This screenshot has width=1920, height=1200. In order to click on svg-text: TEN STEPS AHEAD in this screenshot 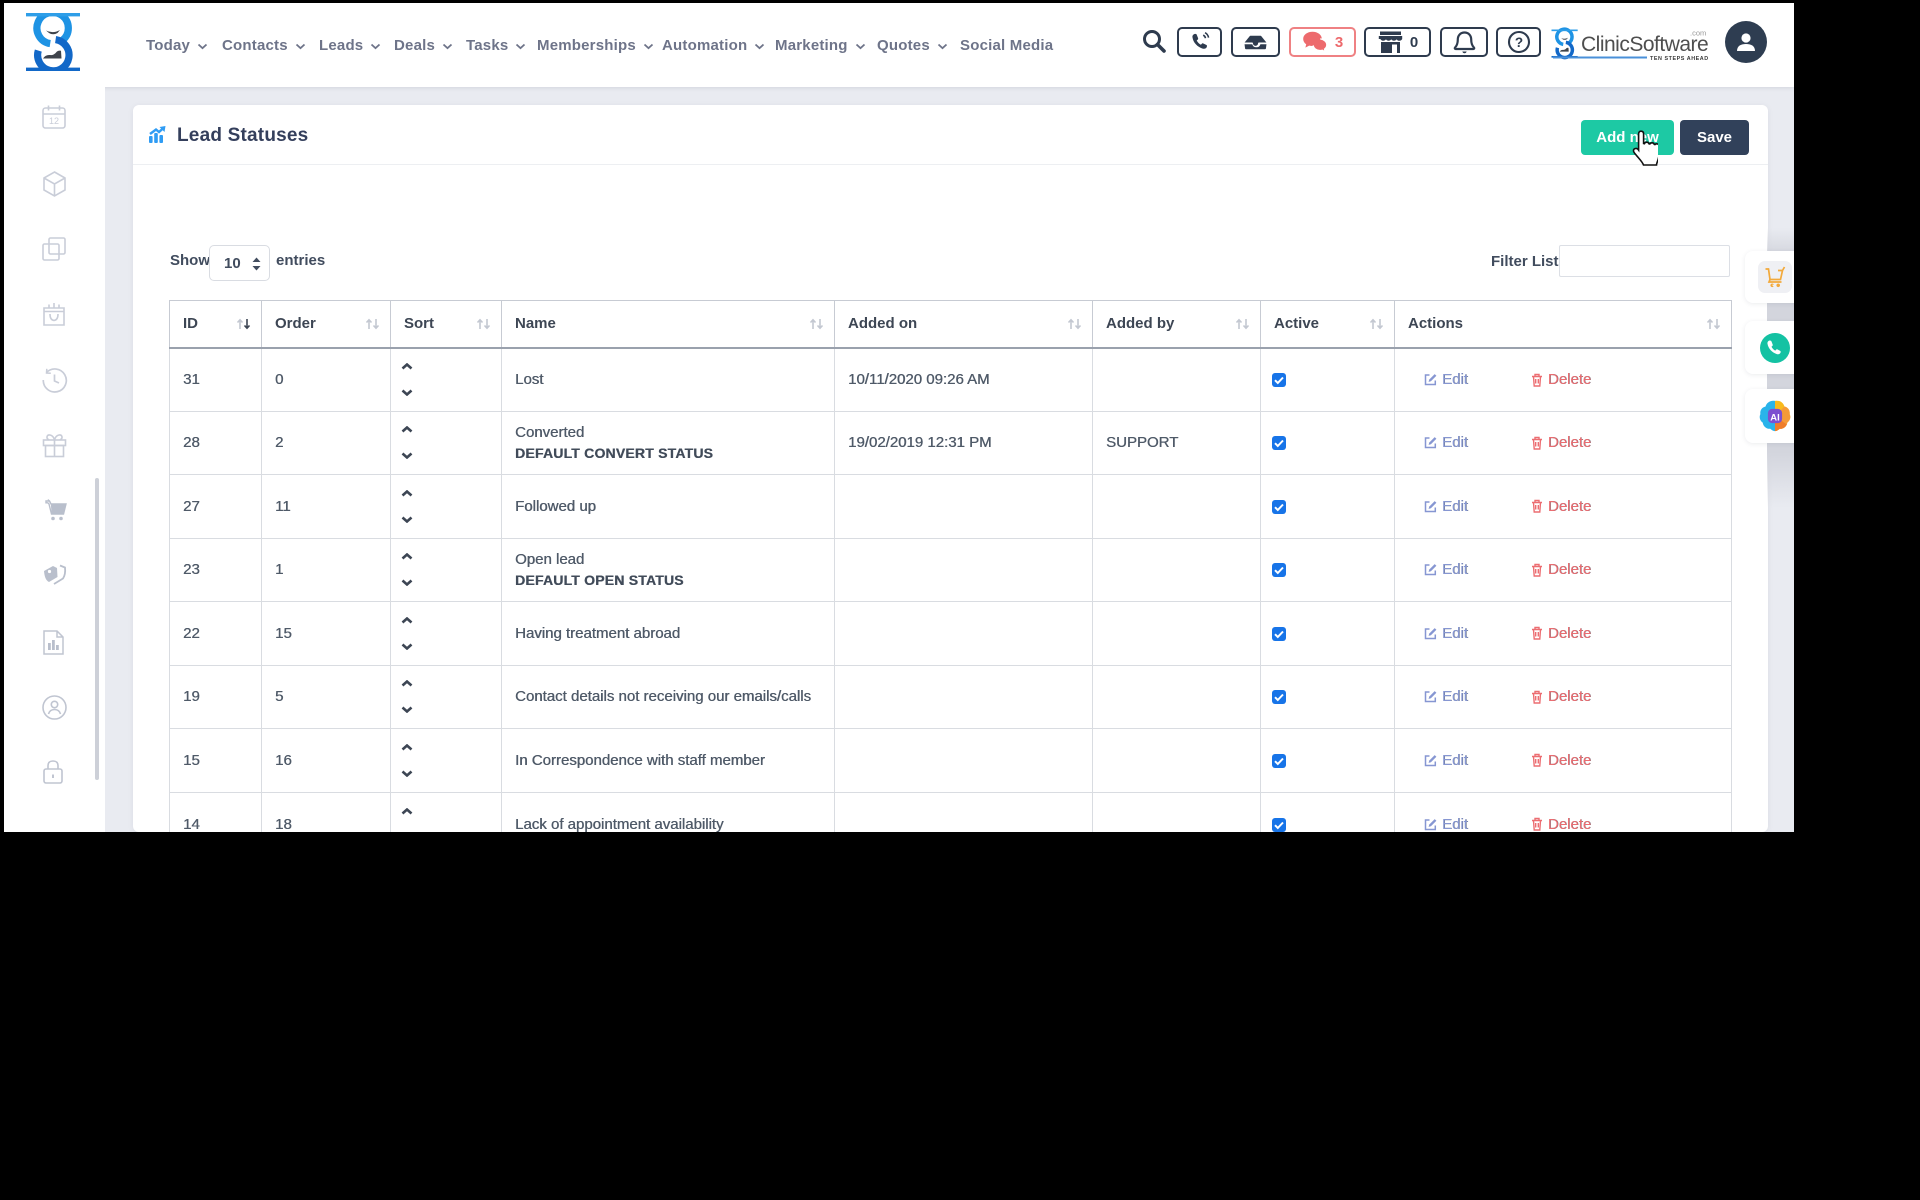, I will do `click(1679, 58)`.